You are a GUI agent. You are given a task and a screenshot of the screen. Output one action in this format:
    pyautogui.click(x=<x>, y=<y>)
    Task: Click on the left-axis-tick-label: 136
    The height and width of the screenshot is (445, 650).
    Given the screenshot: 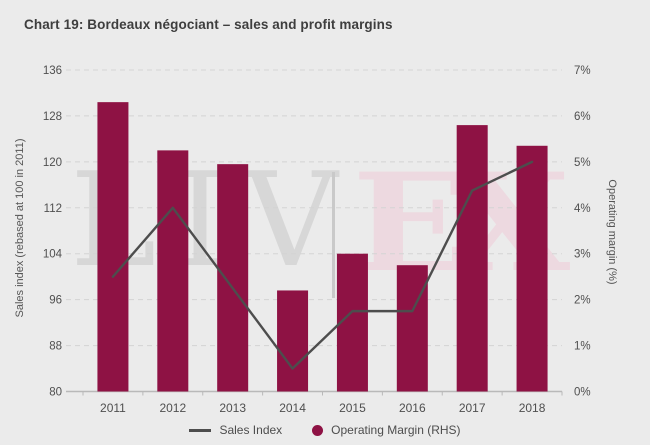 What is the action you would take?
    pyautogui.click(x=52, y=71)
    